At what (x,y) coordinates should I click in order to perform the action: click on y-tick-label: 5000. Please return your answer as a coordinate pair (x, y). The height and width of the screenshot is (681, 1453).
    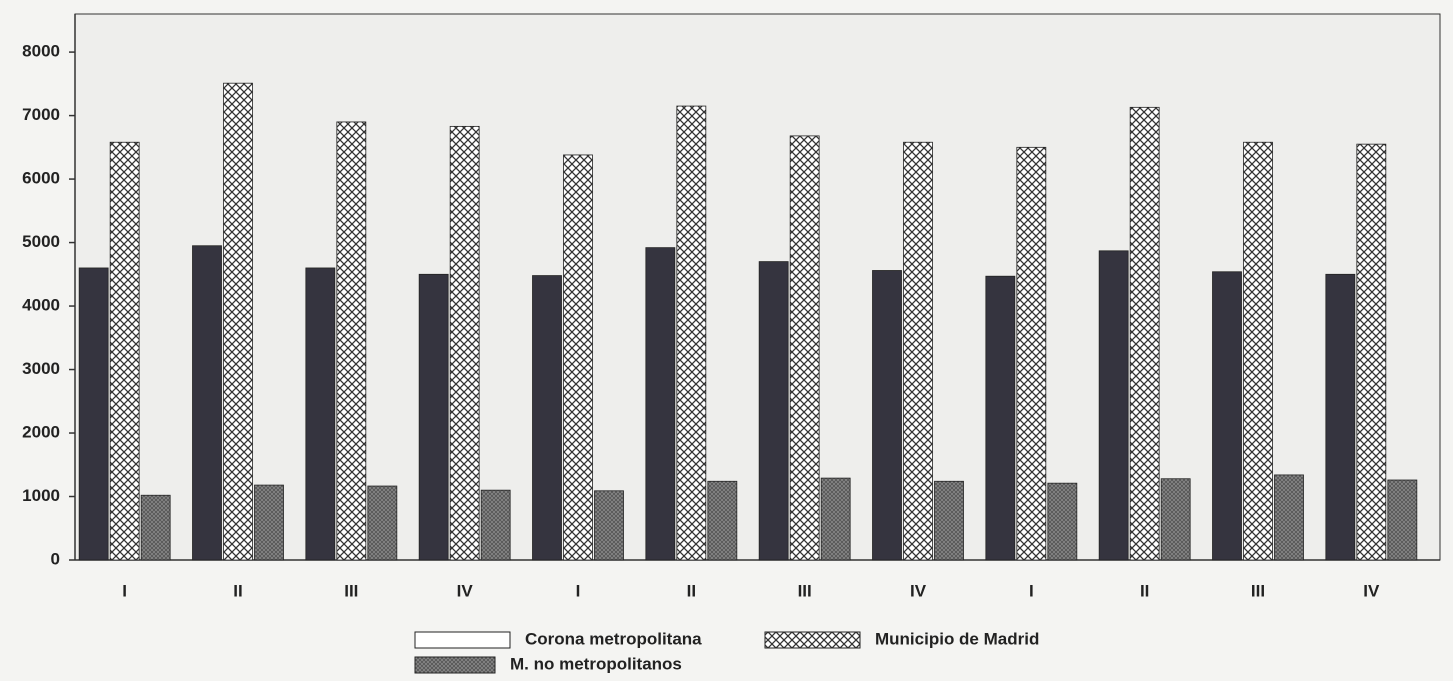
    Looking at the image, I should click on (41, 241).